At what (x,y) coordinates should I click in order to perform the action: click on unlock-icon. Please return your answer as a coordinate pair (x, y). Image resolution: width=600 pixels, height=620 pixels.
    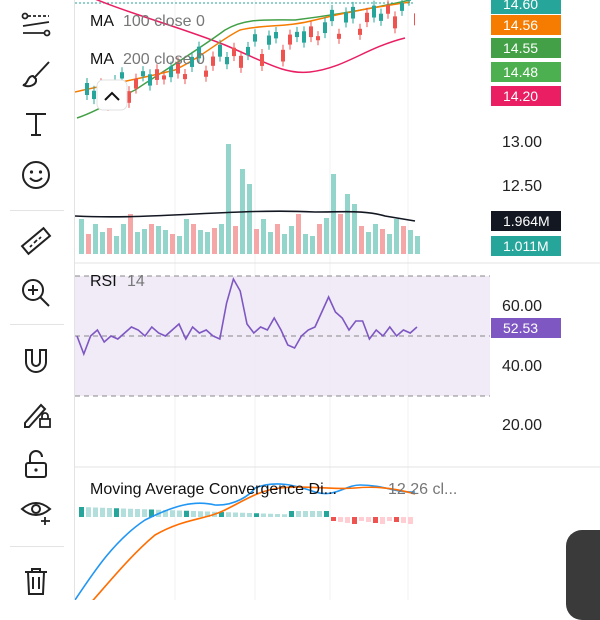
    Looking at the image, I should click on (36, 464).